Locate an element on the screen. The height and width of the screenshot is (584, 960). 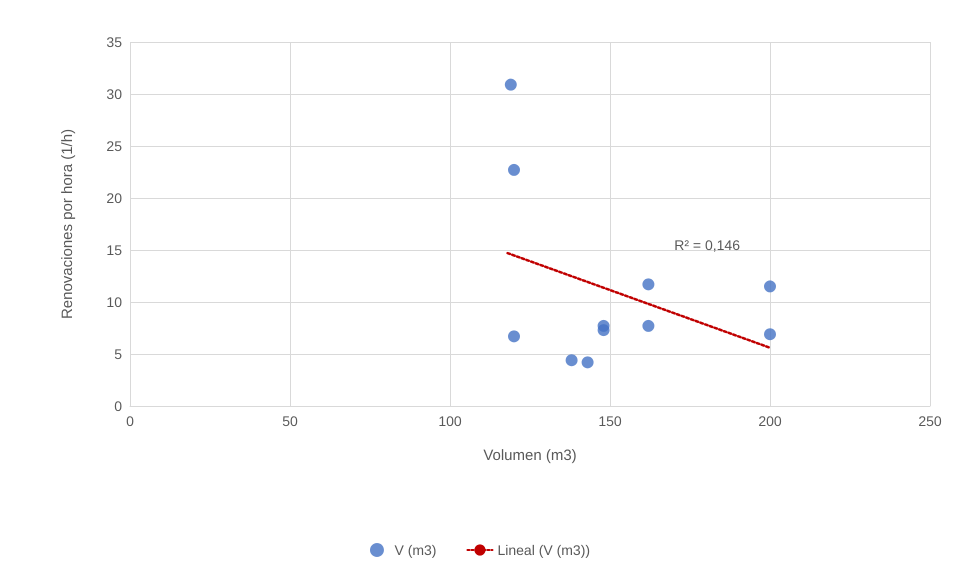
x-tick-label: 50 is located at coordinates (290, 421).